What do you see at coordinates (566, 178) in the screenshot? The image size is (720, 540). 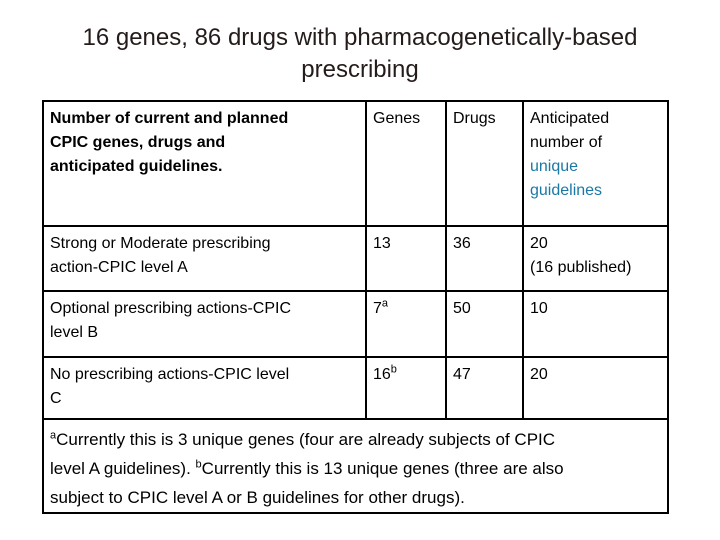 I see `header-guidelines-blue-text: unique guidelines` at bounding box center [566, 178].